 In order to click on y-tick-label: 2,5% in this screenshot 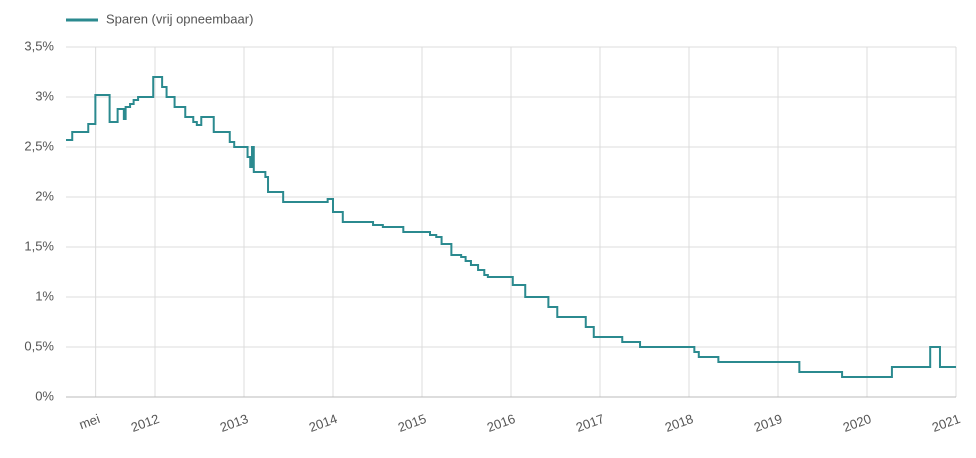, I will do `click(39, 145)`.